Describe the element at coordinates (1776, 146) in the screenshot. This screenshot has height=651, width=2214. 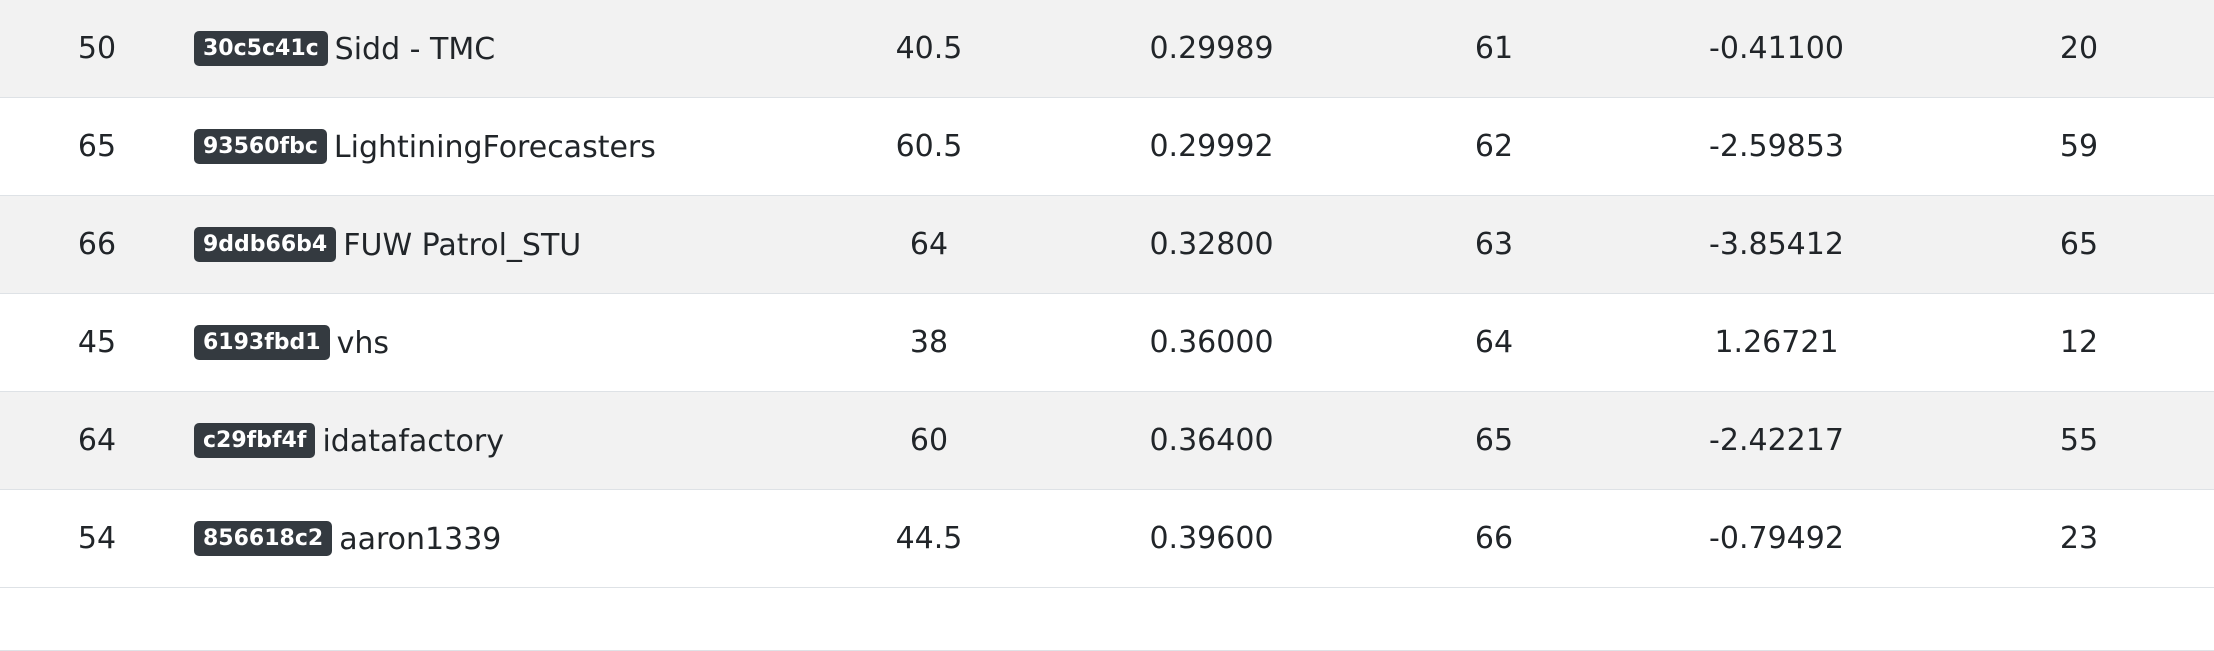
I see `delta-cell: -2.59853` at that location.